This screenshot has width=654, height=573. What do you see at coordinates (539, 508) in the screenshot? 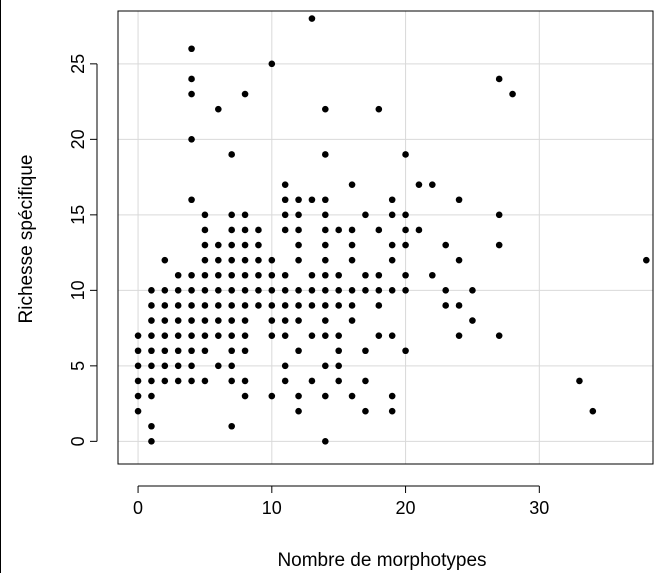
I see `x-tick-label: 30` at bounding box center [539, 508].